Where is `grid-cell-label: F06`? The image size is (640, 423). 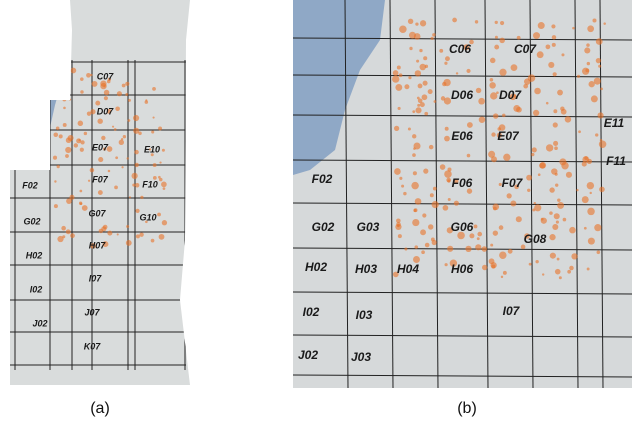 grid-cell-label: F06 is located at coordinates (462, 183).